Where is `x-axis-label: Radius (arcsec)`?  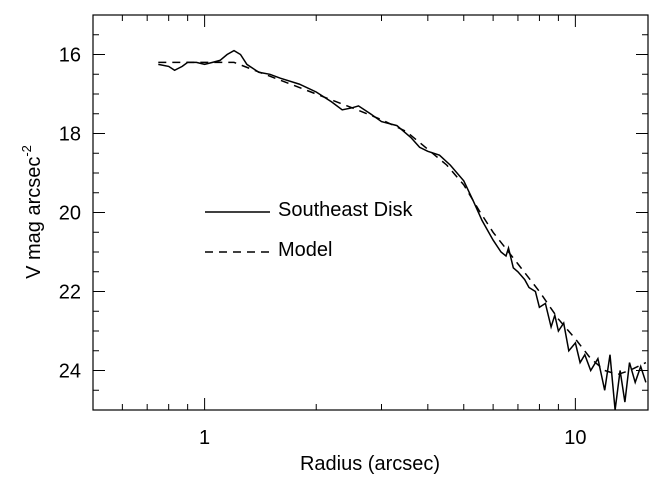 x-axis-label: Radius (arcsec) is located at coordinates (370, 464).